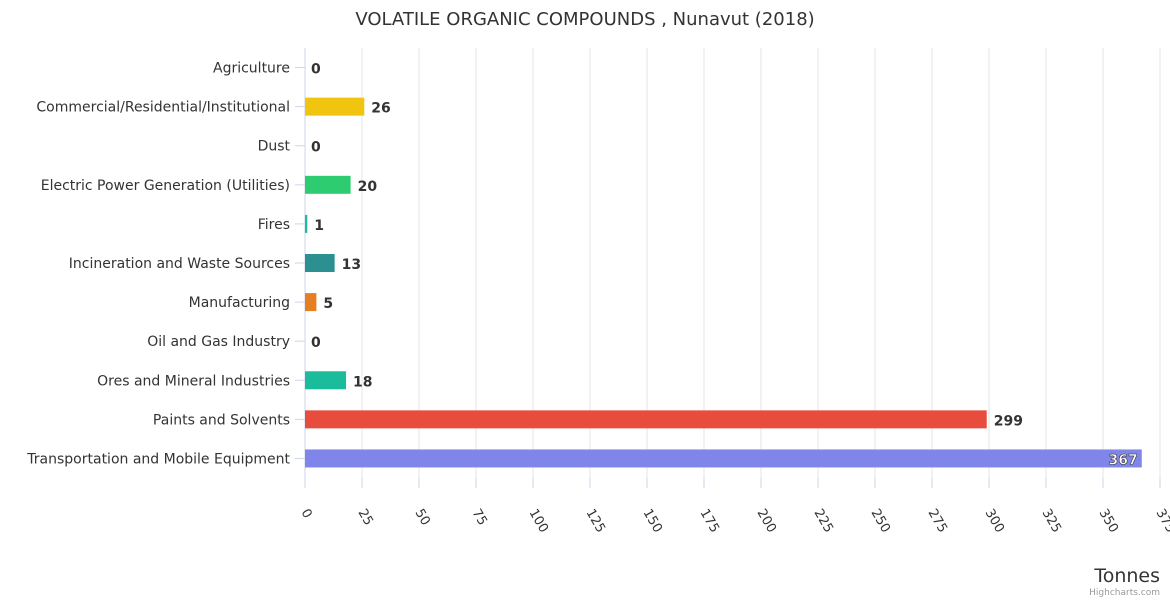 This screenshot has width=1170, height=604. What do you see at coordinates (1123, 460) in the screenshot?
I see `data-label: 367` at bounding box center [1123, 460].